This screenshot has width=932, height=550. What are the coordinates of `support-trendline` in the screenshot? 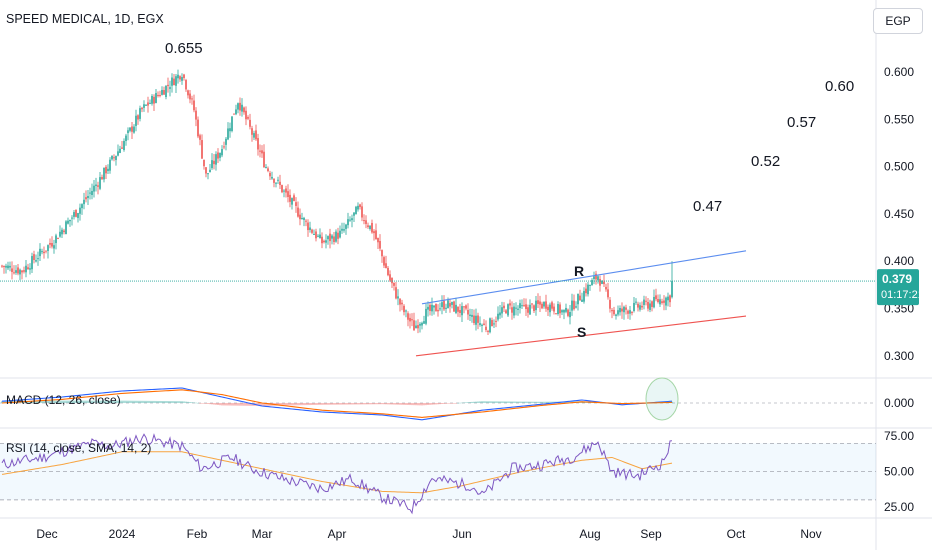 It's located at (581, 336).